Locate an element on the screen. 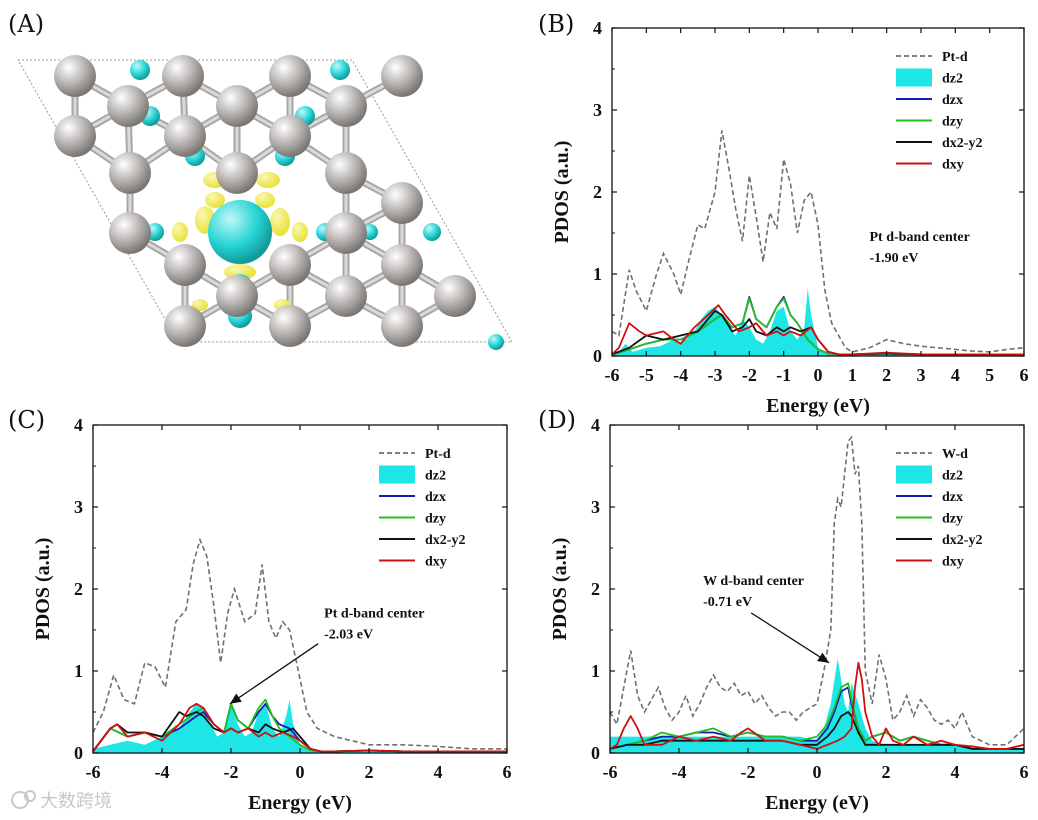  legend: W-d dz2 dzx dzy dx2-y2 dxy is located at coordinates (939, 508).